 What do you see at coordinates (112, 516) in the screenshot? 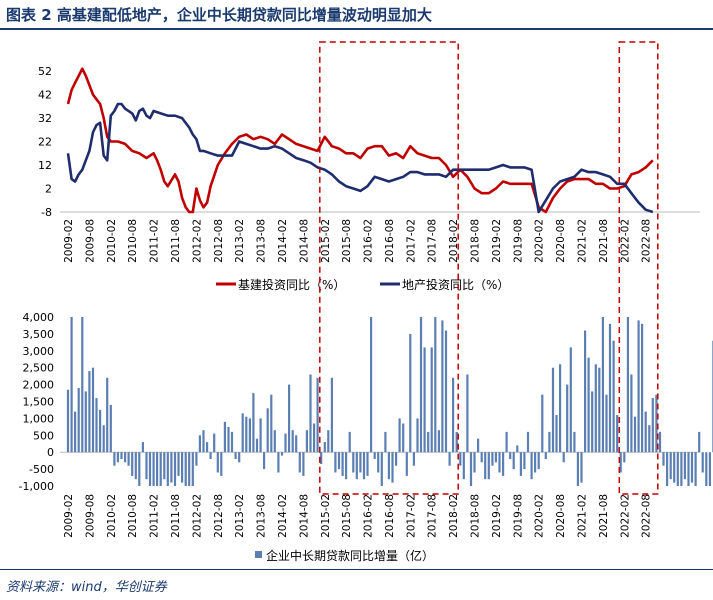
I see `bar-x-tick-label: 2010-02` at bounding box center [112, 516].